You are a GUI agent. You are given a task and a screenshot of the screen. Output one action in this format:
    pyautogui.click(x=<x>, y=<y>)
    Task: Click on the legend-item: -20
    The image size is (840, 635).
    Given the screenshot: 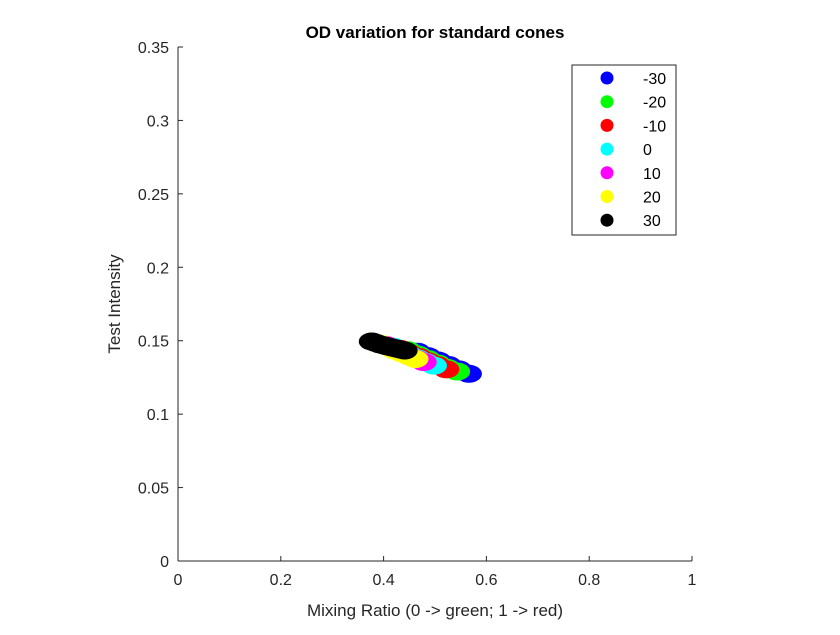 What is the action you would take?
    pyautogui.click(x=633, y=103)
    